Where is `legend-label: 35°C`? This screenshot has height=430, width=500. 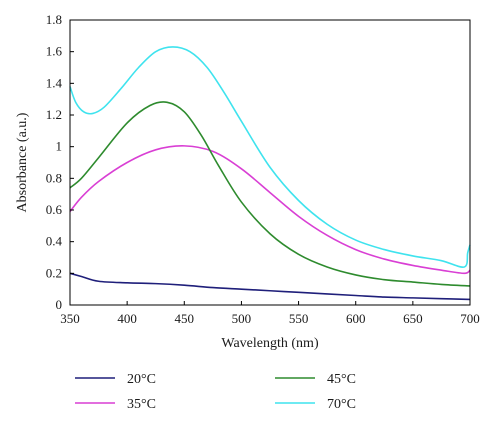
legend-label: 35°C is located at coordinates (141, 404).